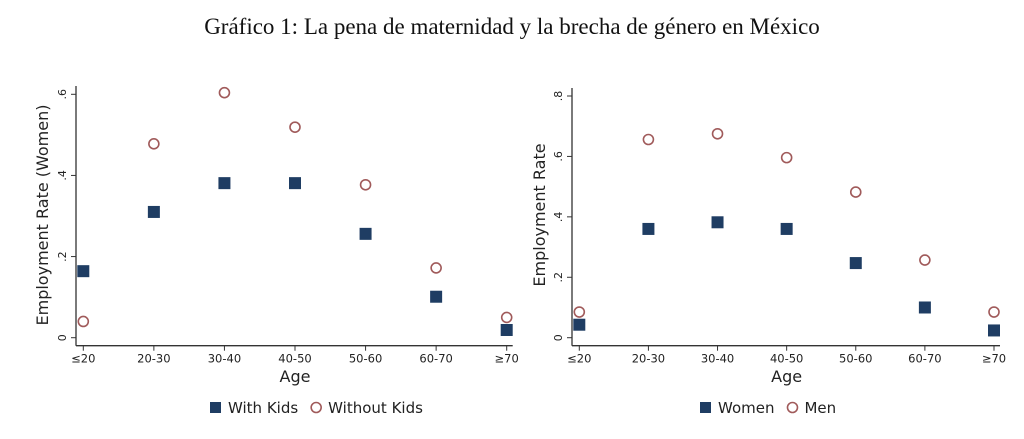 Image resolution: width=1024 pixels, height=439 pixels. Describe the element at coordinates (717, 359) in the screenshot. I see `chart2-x-tick-label: 30-40` at that location.